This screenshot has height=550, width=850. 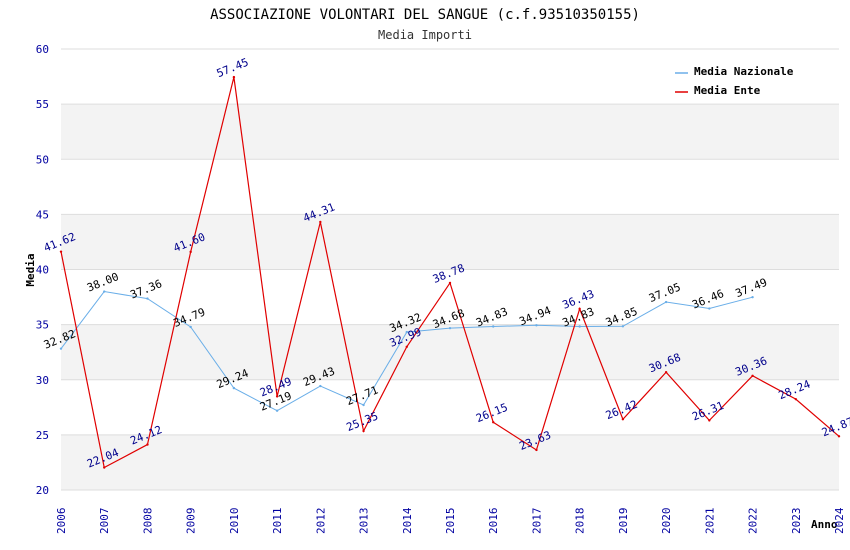 What do you see at coordinates (42, 380) in the screenshot?
I see `y-tick-label: 30` at bounding box center [42, 380].